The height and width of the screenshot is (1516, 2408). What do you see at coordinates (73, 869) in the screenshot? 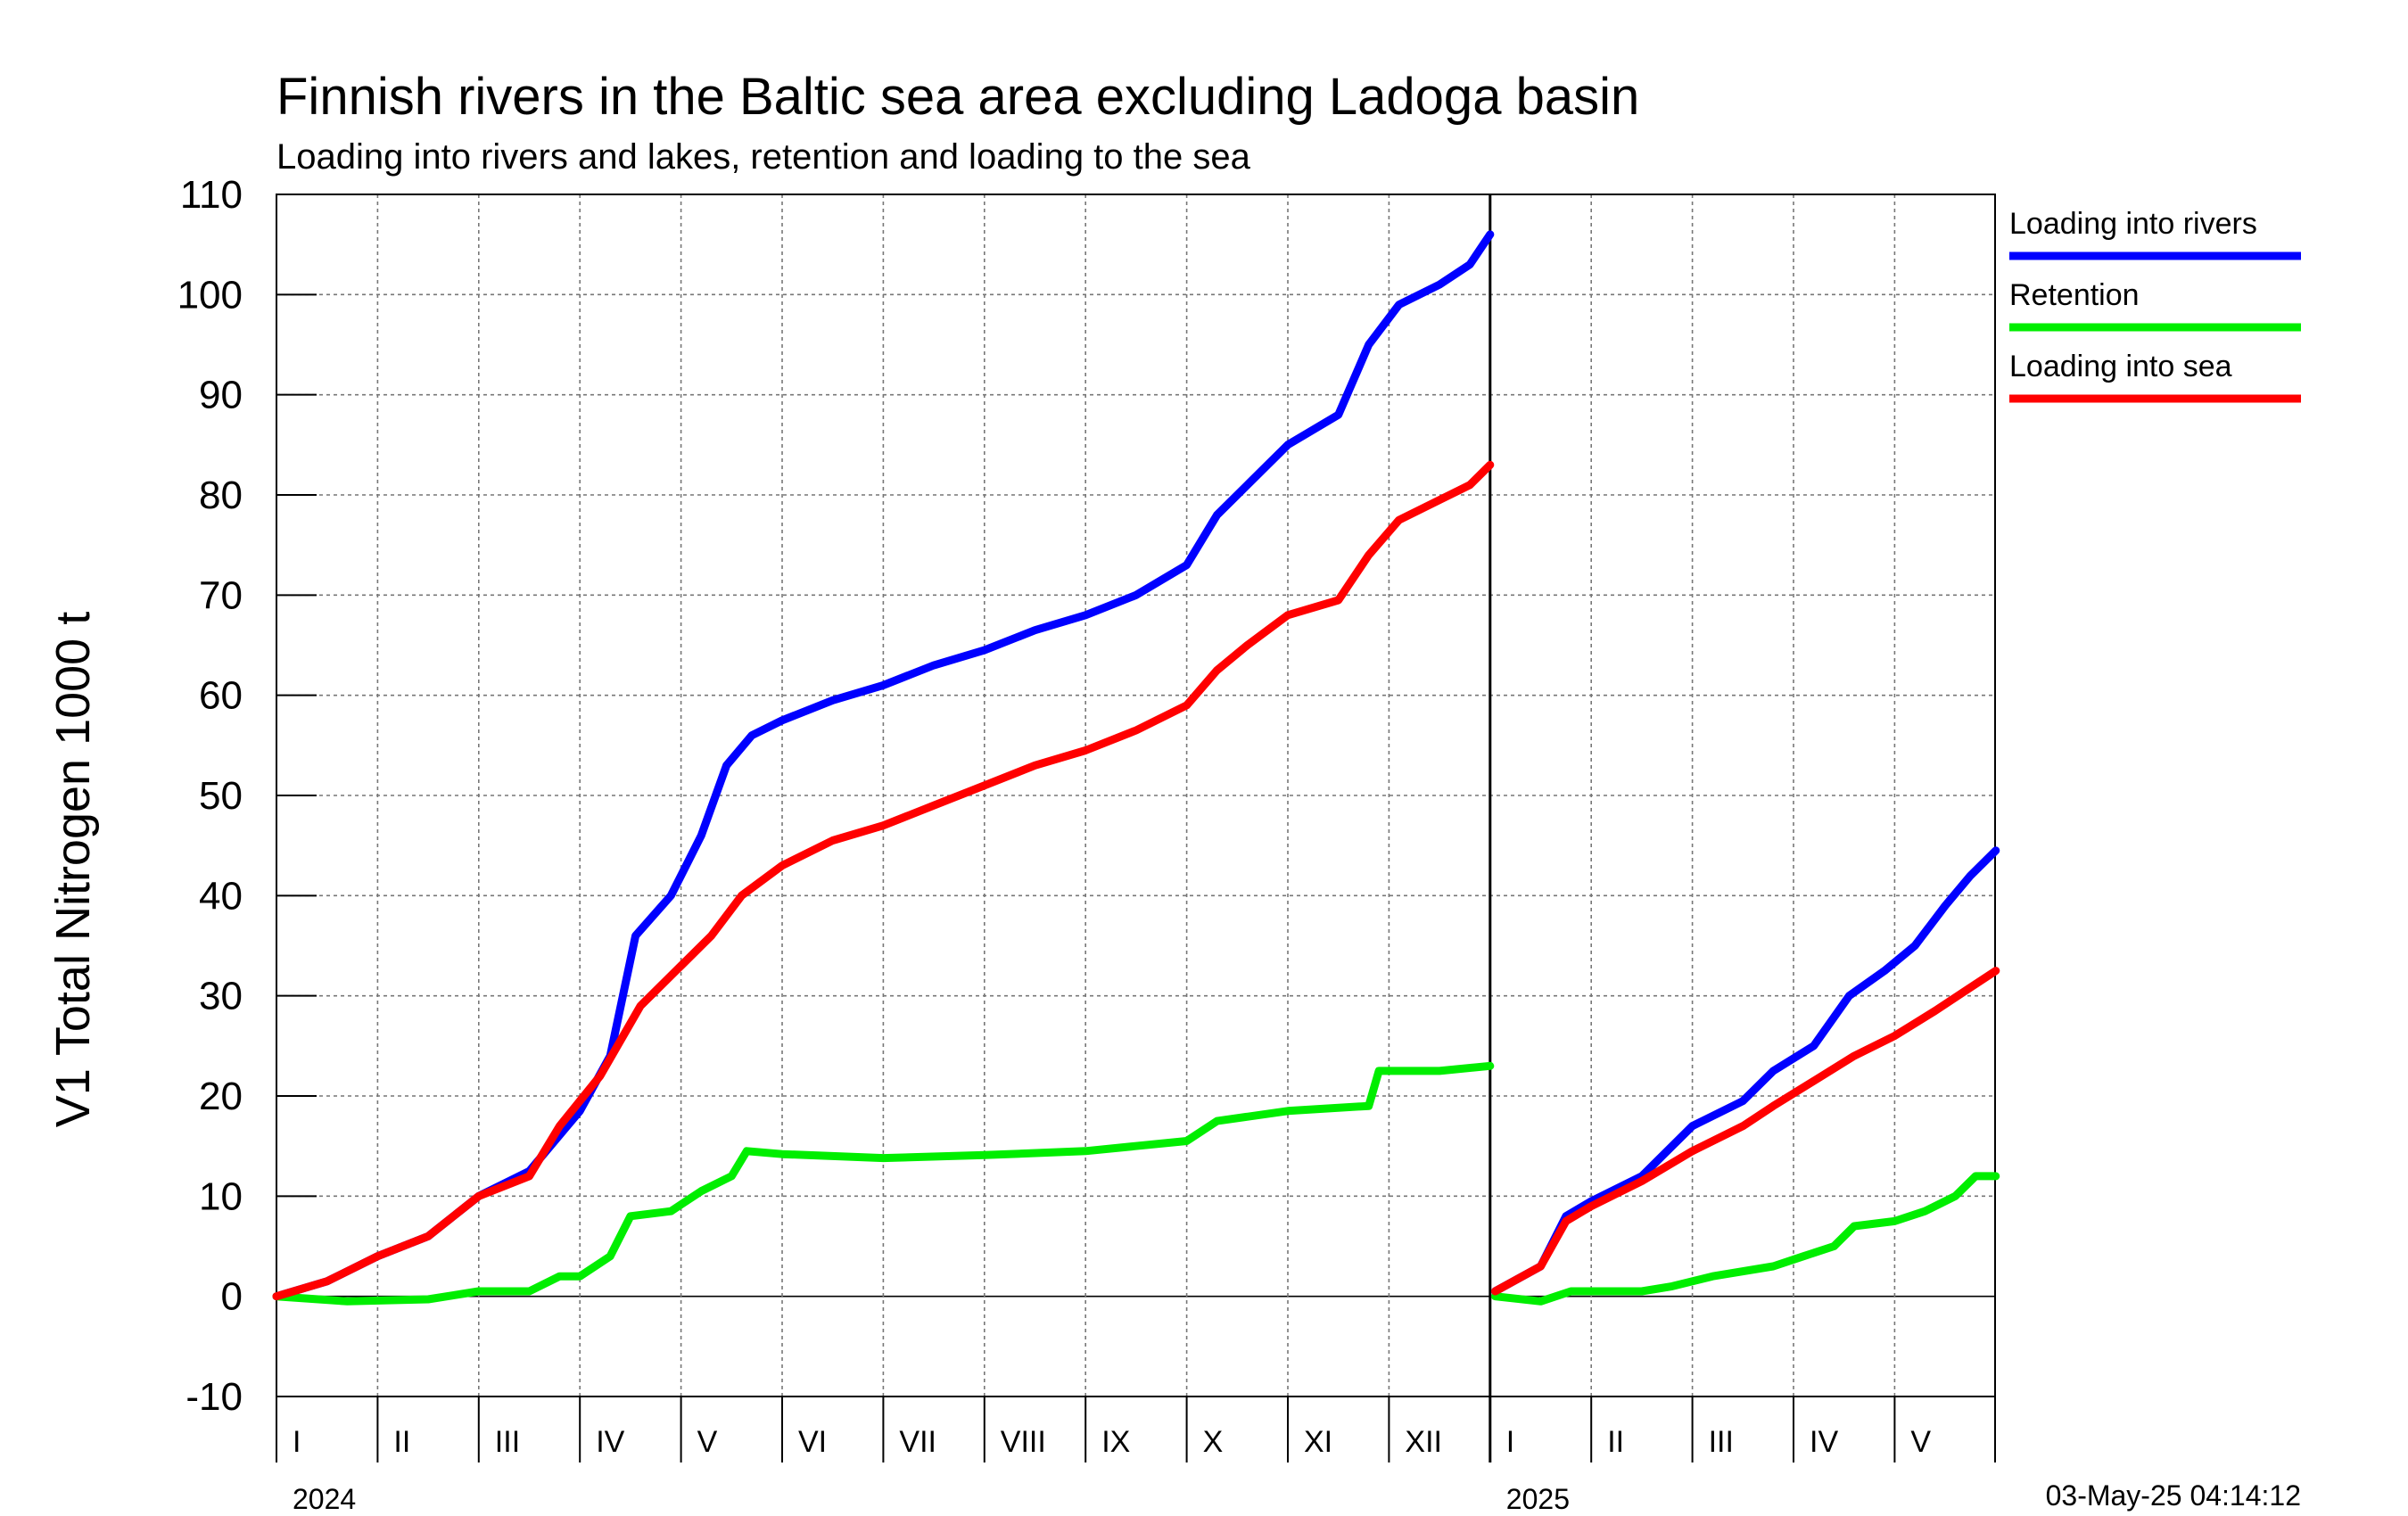
I see `y-axis-label: V1 Total Nitrogen 1000 t` at bounding box center [73, 869].